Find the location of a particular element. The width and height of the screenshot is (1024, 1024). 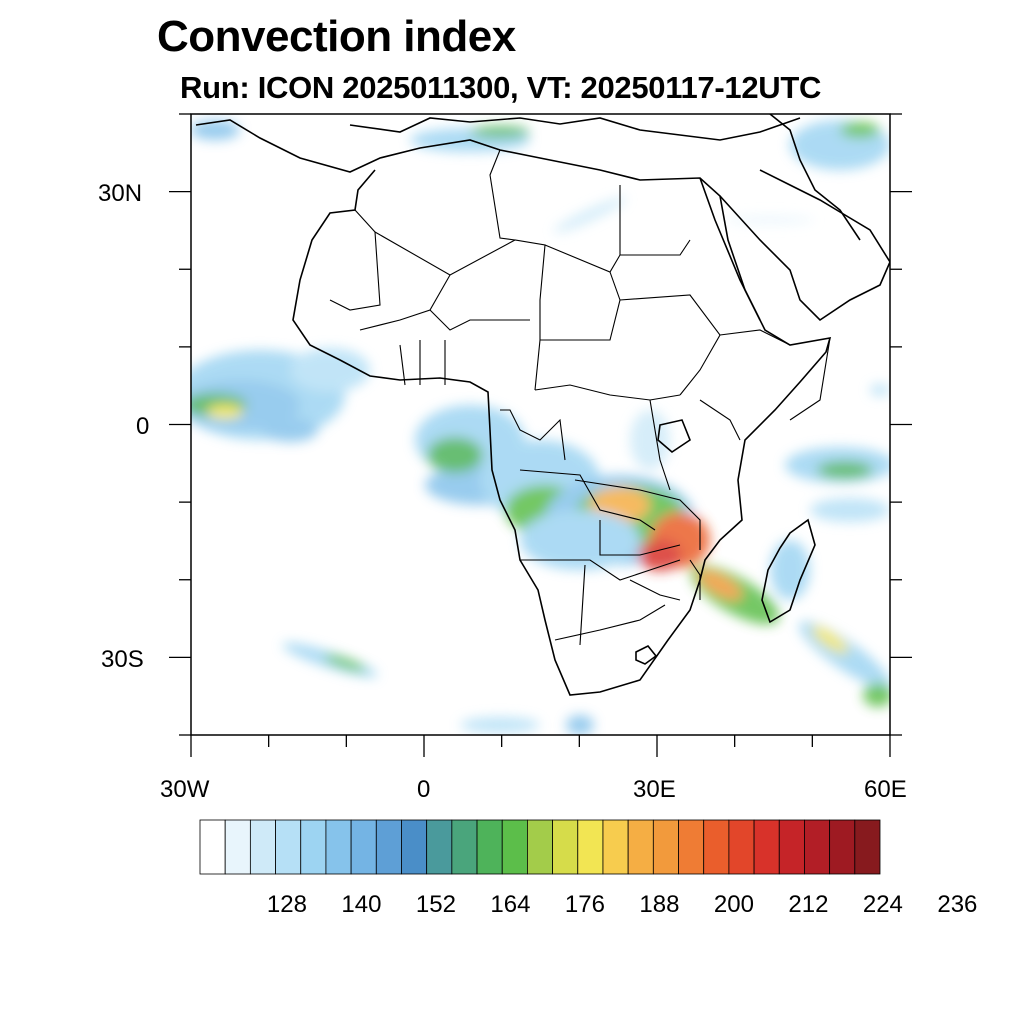

lon-label-30w: 30W is located at coordinates (185, 789).